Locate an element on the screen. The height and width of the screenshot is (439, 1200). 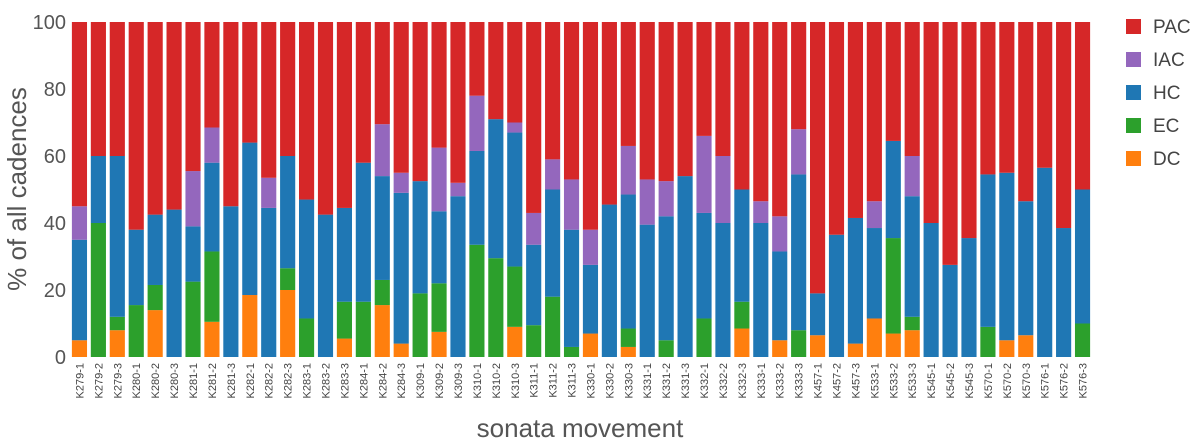
x-tick-label: K282-1 is located at coordinates (251, 380).